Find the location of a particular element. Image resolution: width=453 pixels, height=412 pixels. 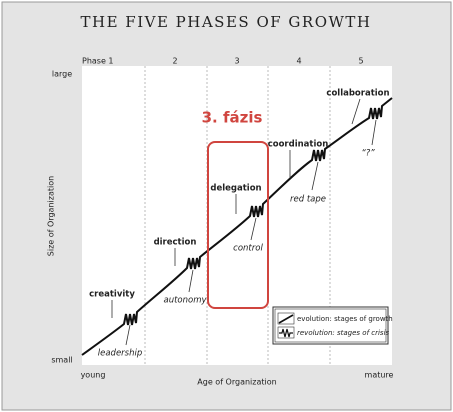

y-bottom-label: small is located at coordinates (61, 360).